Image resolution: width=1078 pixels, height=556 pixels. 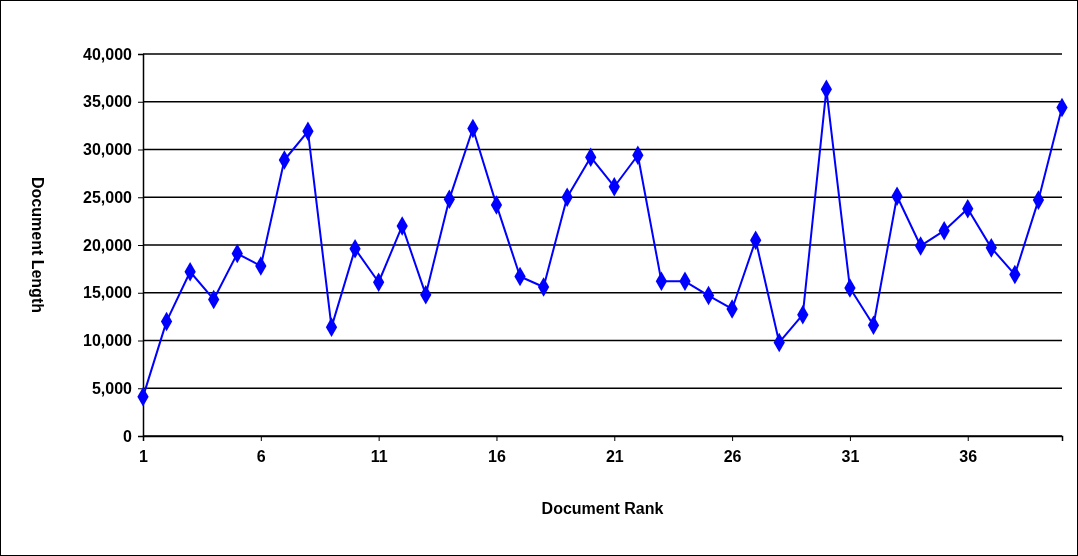 I want to click on x-tick-label: 1, so click(x=144, y=457).